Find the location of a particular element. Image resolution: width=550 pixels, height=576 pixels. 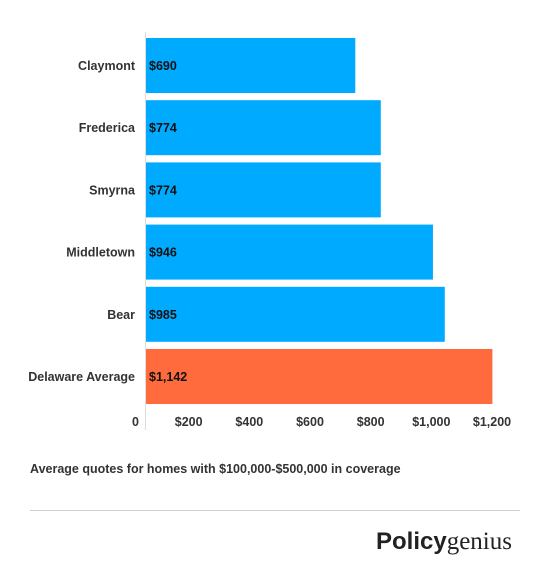

policygenius-logo: Policygenius is located at coordinates (444, 543).